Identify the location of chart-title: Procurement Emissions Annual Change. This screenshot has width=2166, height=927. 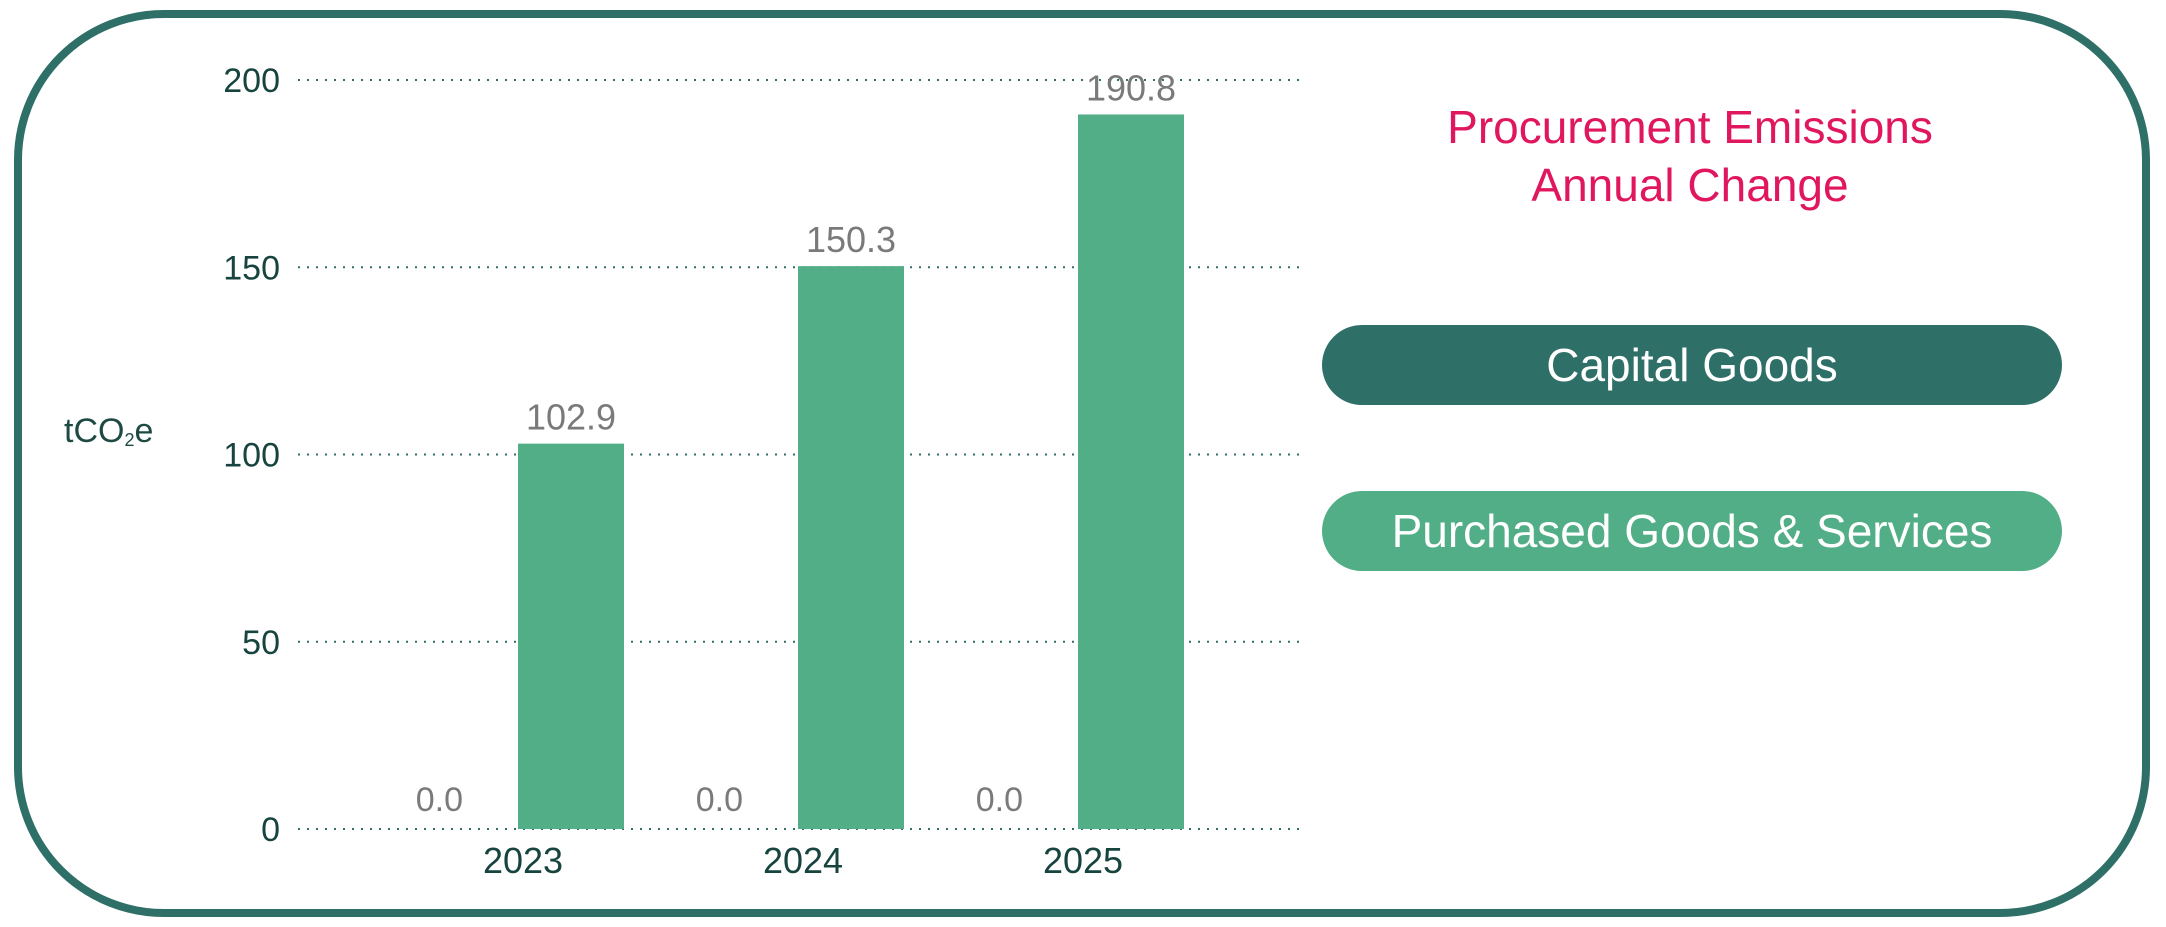
(1690, 156).